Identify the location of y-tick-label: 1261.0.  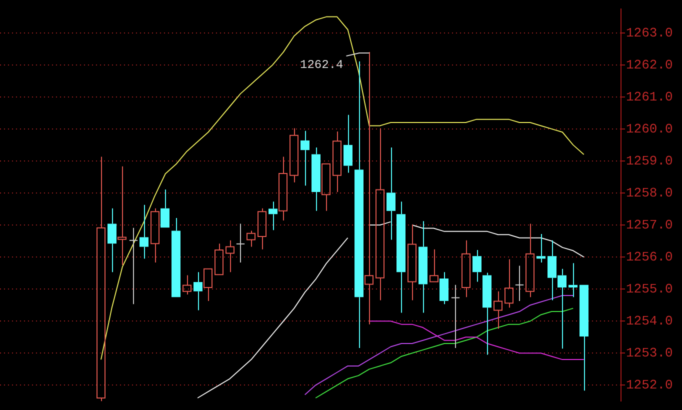
(649, 96).